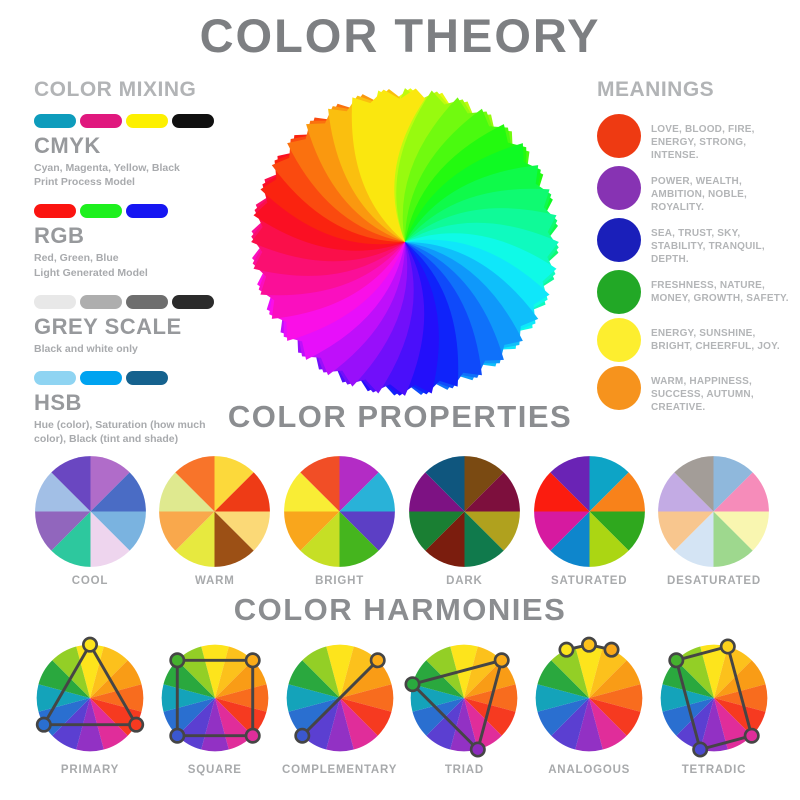 This screenshot has width=800, height=800. Describe the element at coordinates (58, 402) in the screenshot. I see `model-name-hsb: HSB` at that location.